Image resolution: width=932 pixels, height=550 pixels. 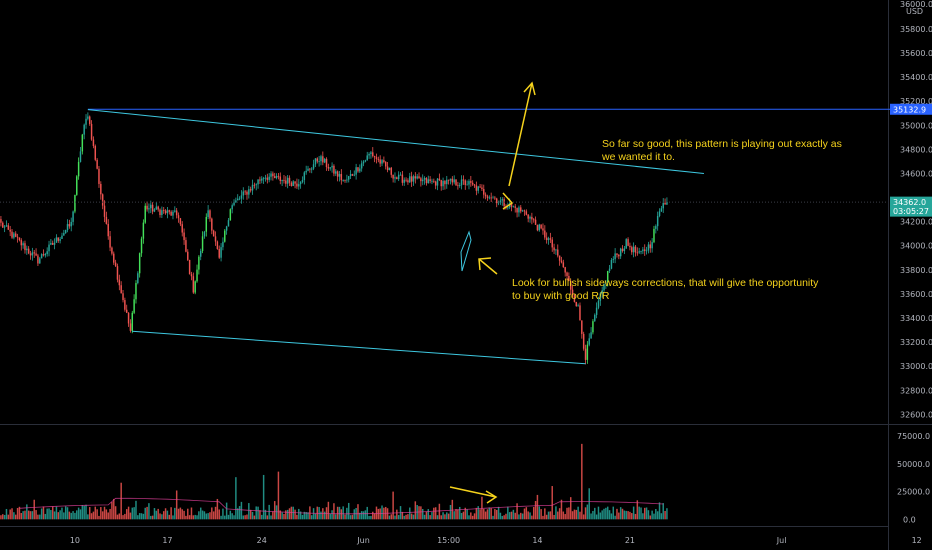 What do you see at coordinates (916, 53) in the screenshot?
I see `price-tick-label: 35600.0` at bounding box center [916, 53].